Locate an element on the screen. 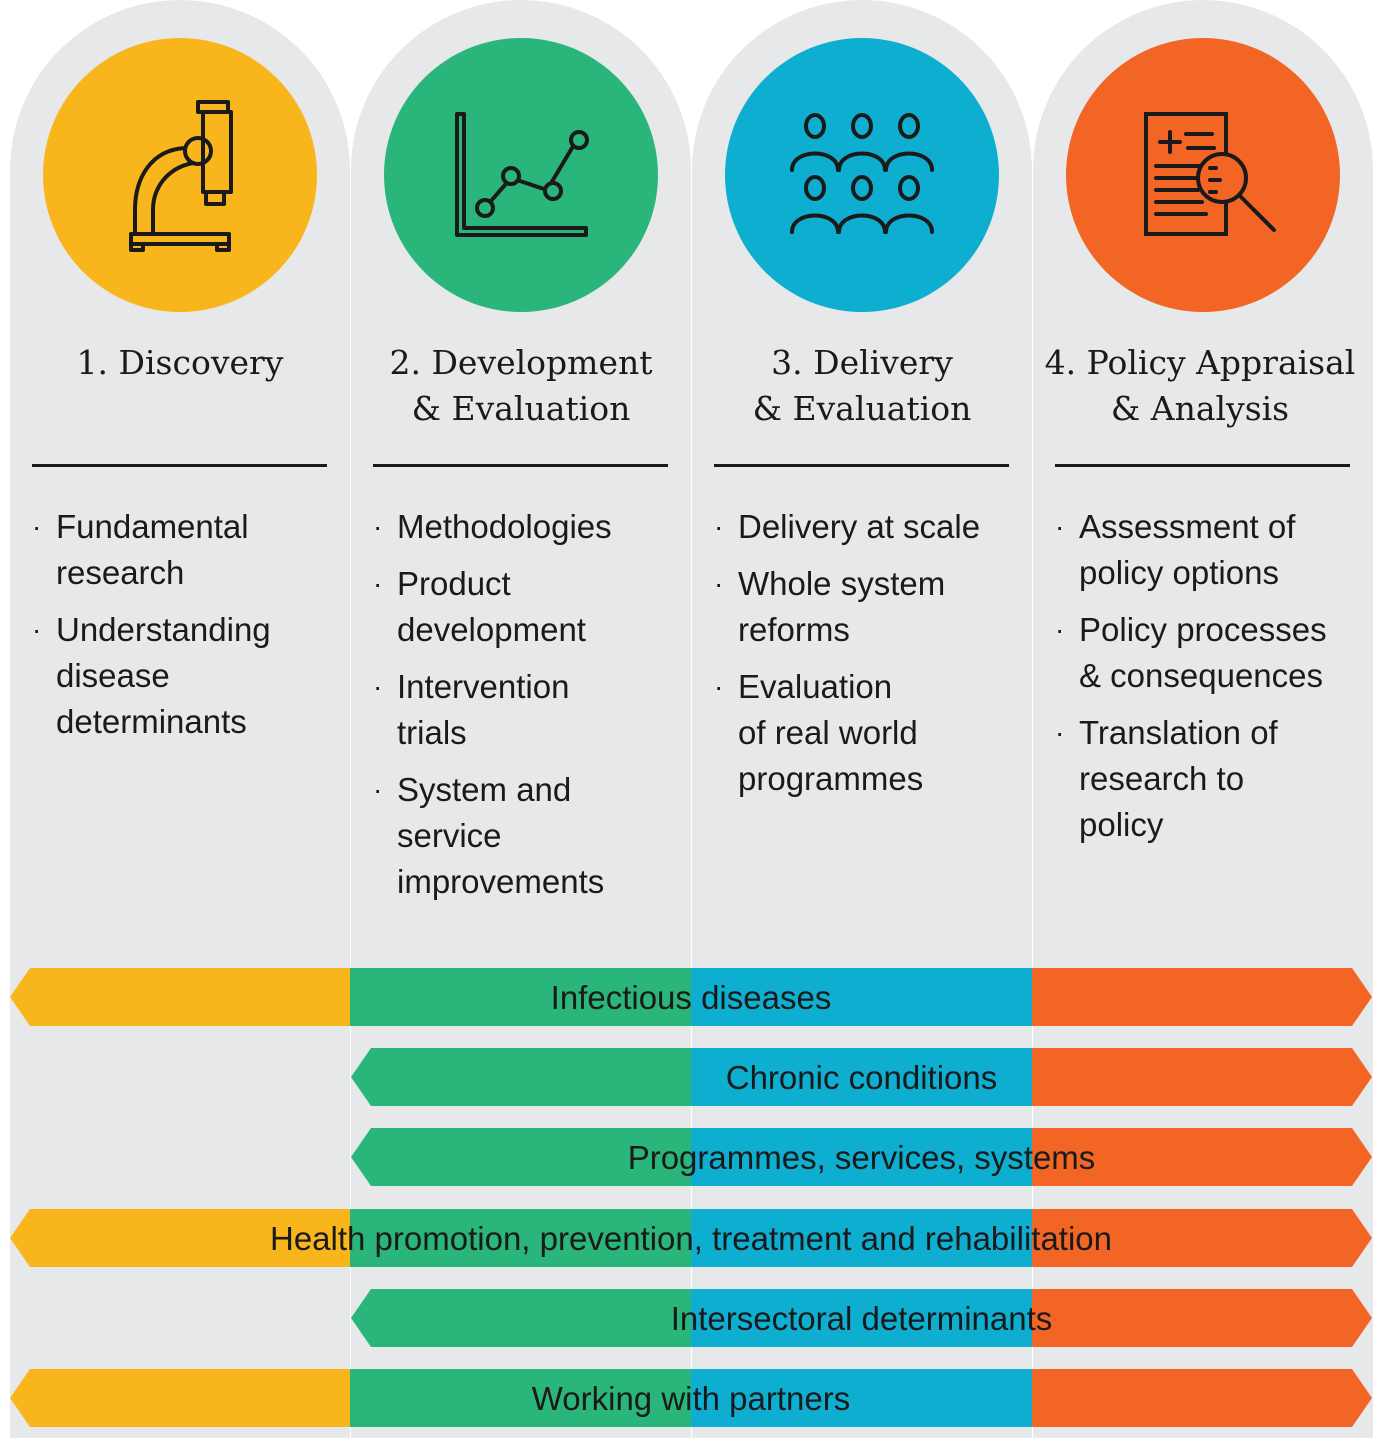 The height and width of the screenshot is (1438, 1383). band-working-with-partners-shape is located at coordinates (691, 1398).